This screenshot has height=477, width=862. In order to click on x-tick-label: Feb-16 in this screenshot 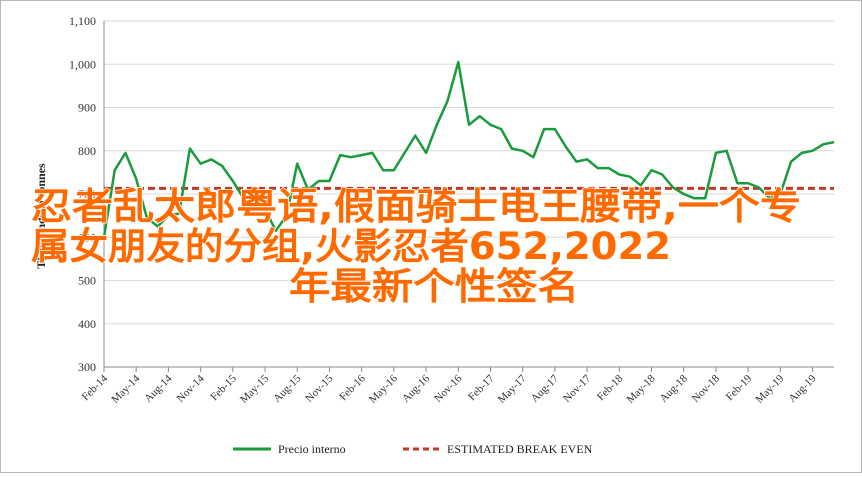, I will do `click(352, 387)`.